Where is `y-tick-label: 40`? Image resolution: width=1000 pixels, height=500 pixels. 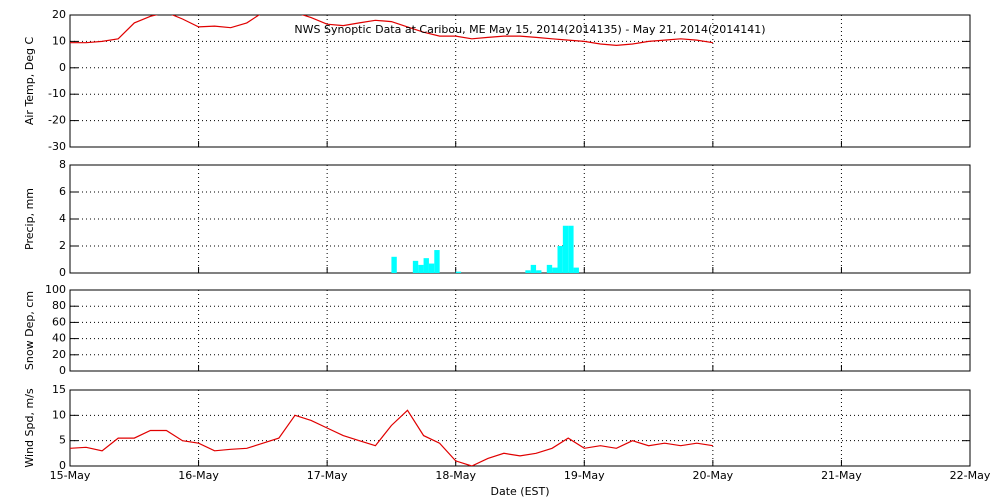
y-tick-label: 40 is located at coordinates (59, 338).